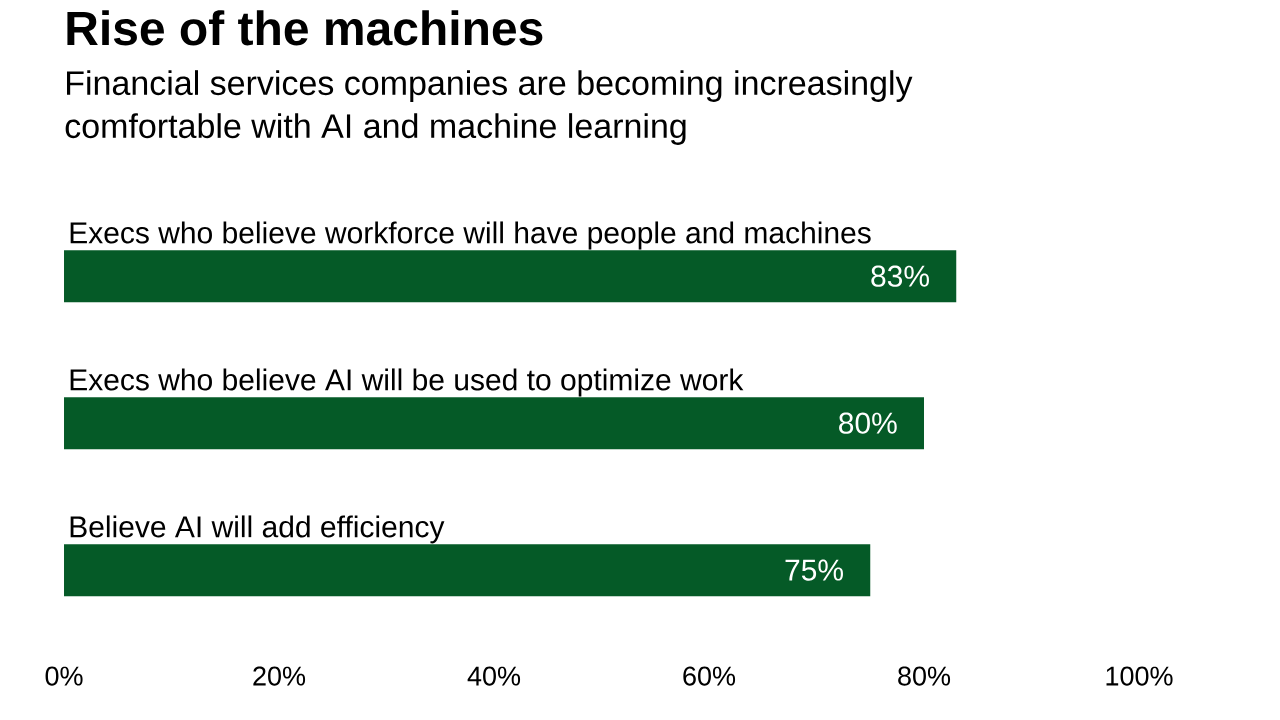  I want to click on y-tick-label: Execs who believe AI will be used to optimize work, so click(407, 382).